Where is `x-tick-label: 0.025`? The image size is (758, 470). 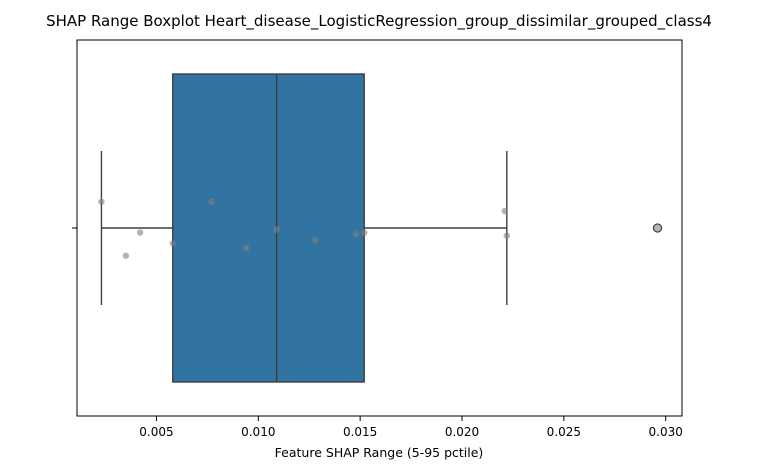 x-tick-label: 0.025 is located at coordinates (564, 432).